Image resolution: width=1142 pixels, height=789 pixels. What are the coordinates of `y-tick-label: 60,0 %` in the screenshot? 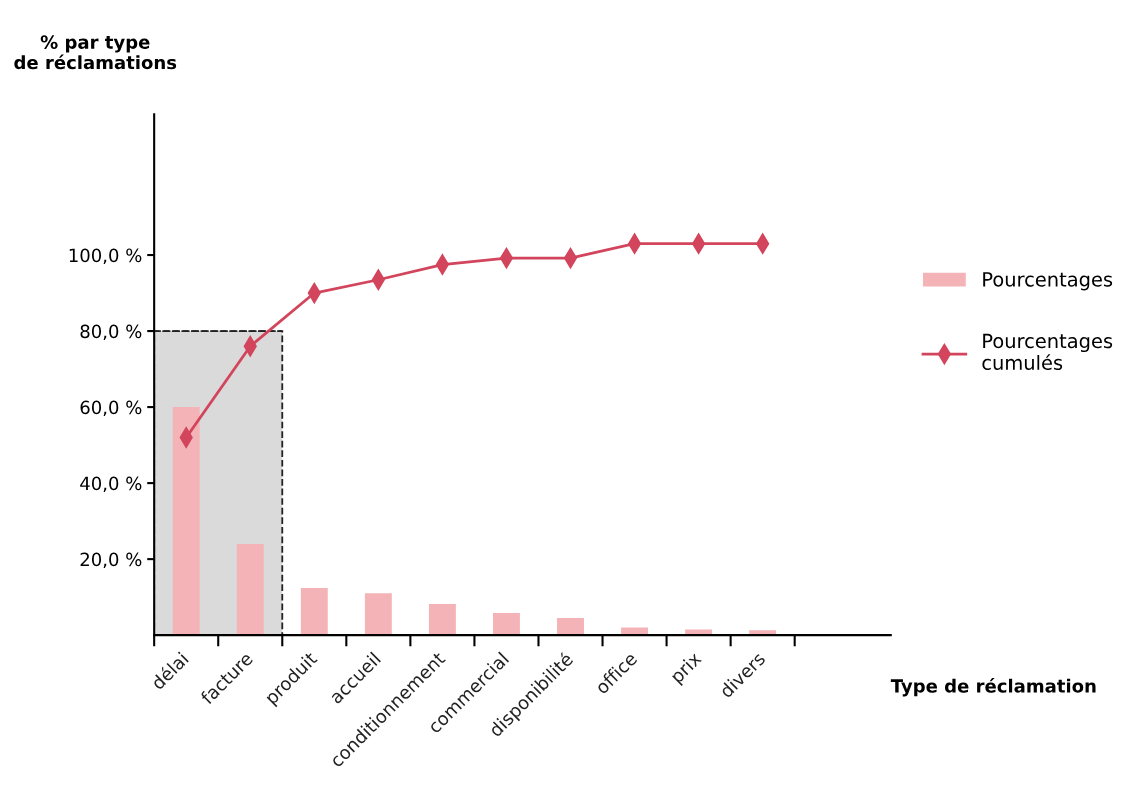 It's located at (111, 408).